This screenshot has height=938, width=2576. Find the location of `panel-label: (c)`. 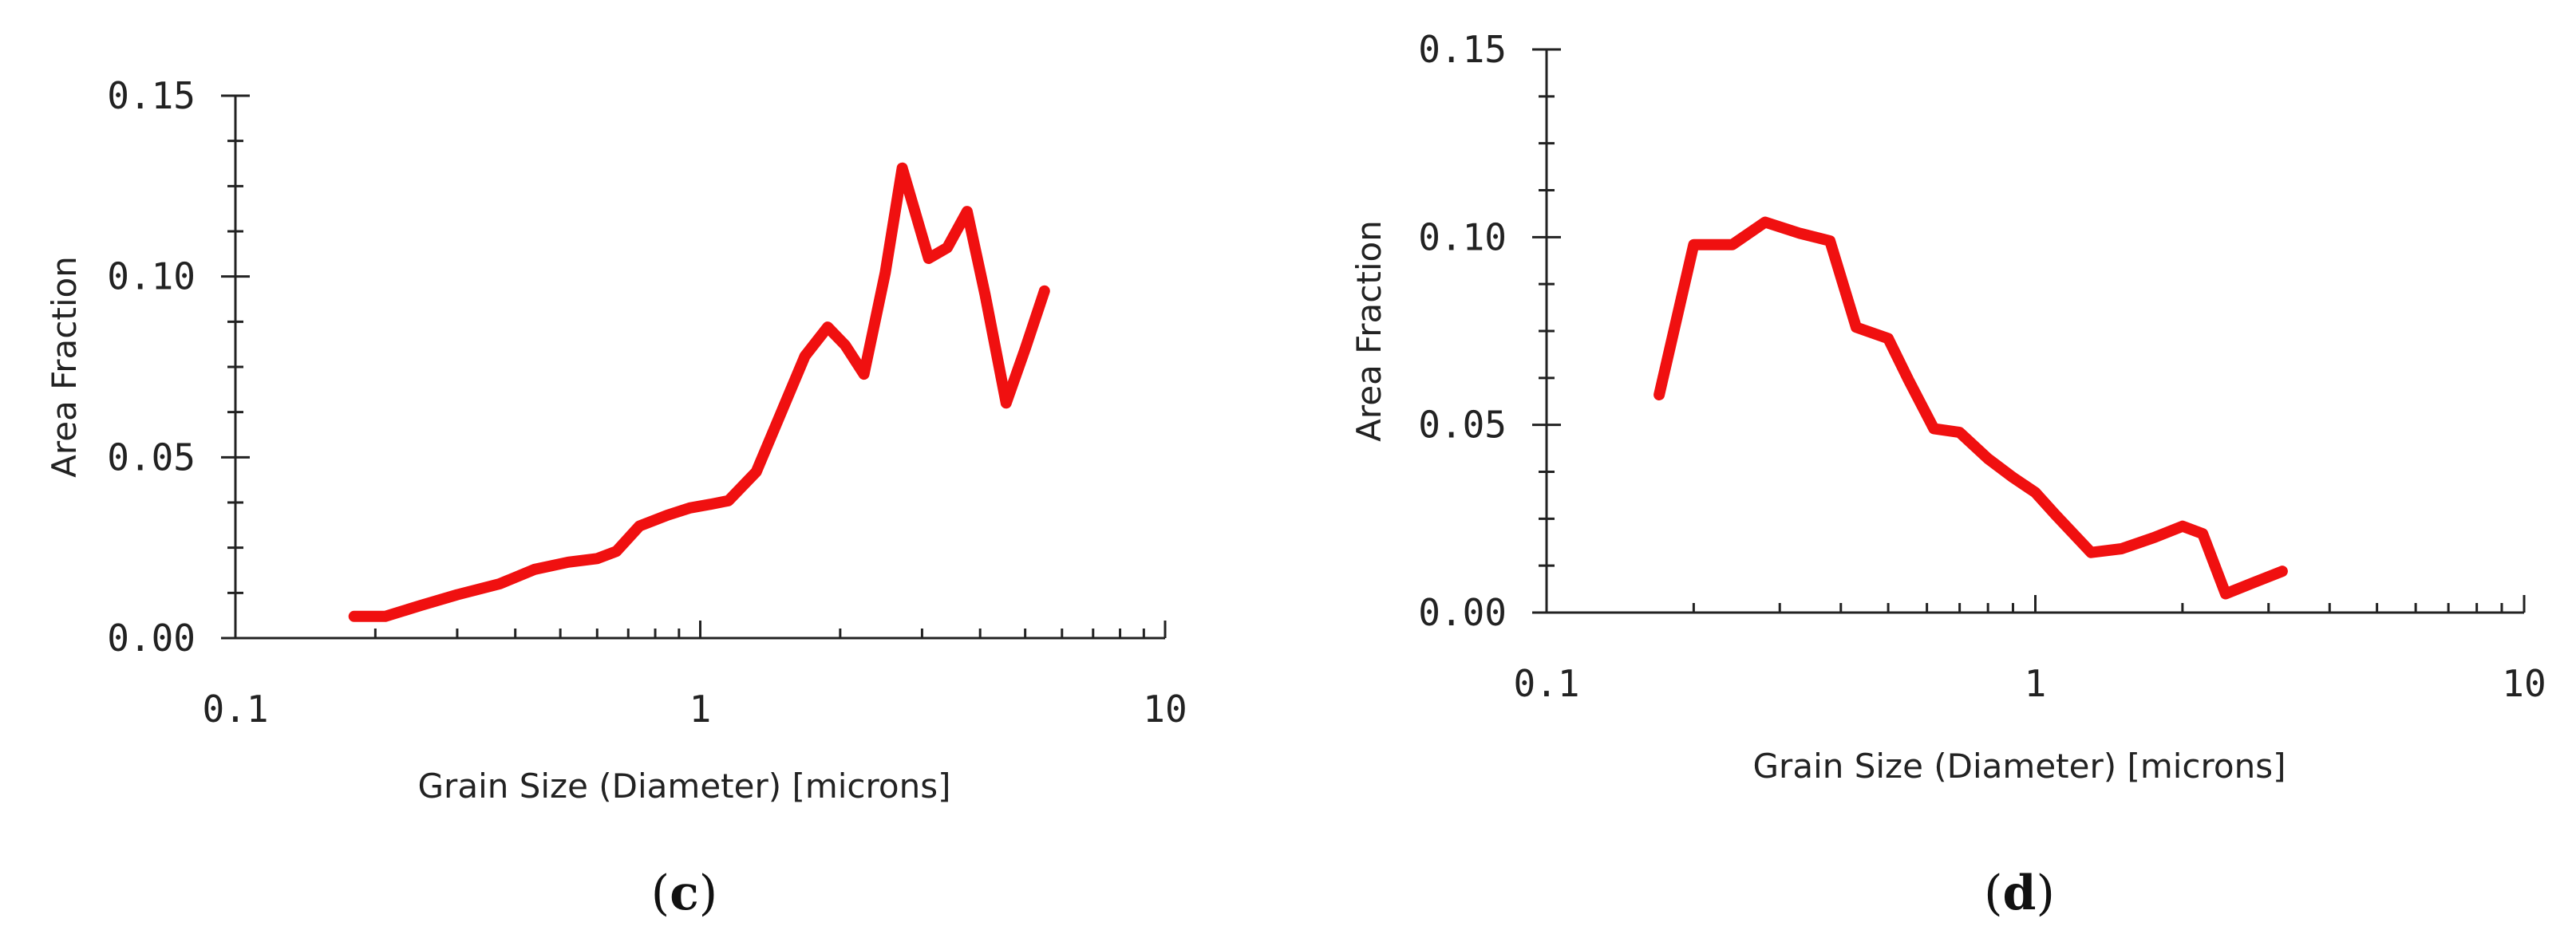

panel-label: (c) is located at coordinates (684, 893).